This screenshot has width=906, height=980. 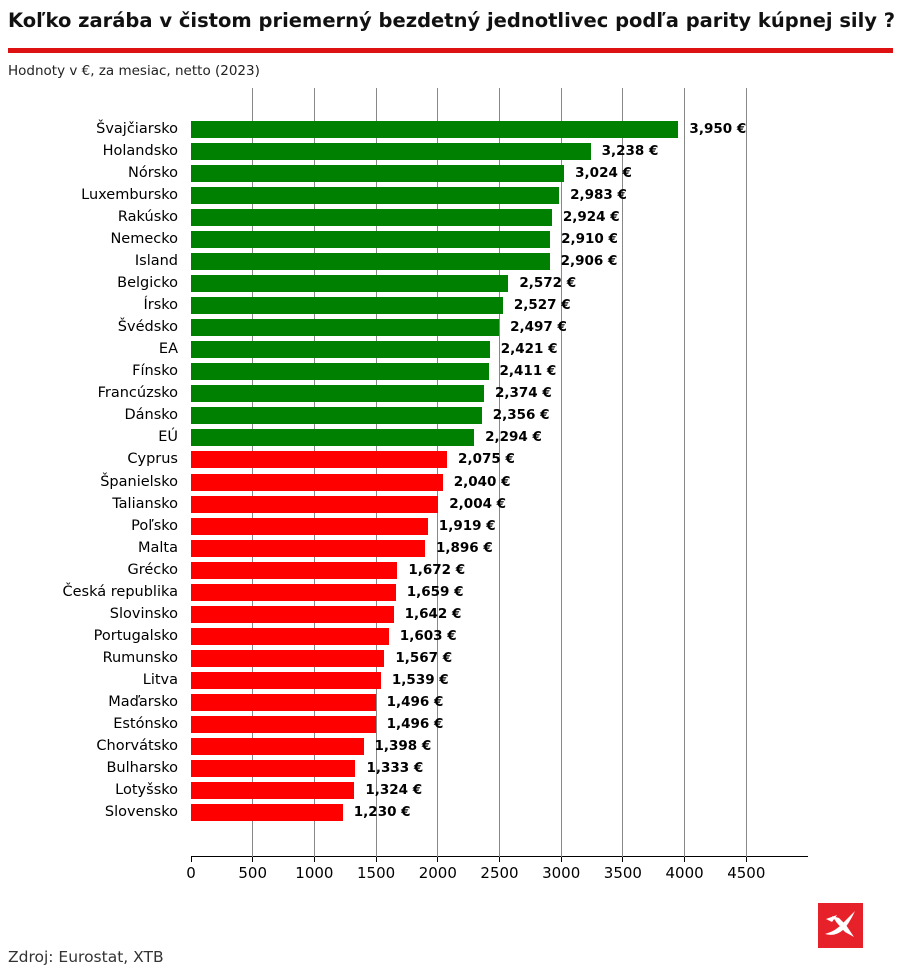 I want to click on value-label-Lotyšsko: 1,324 €, so click(x=394, y=789).